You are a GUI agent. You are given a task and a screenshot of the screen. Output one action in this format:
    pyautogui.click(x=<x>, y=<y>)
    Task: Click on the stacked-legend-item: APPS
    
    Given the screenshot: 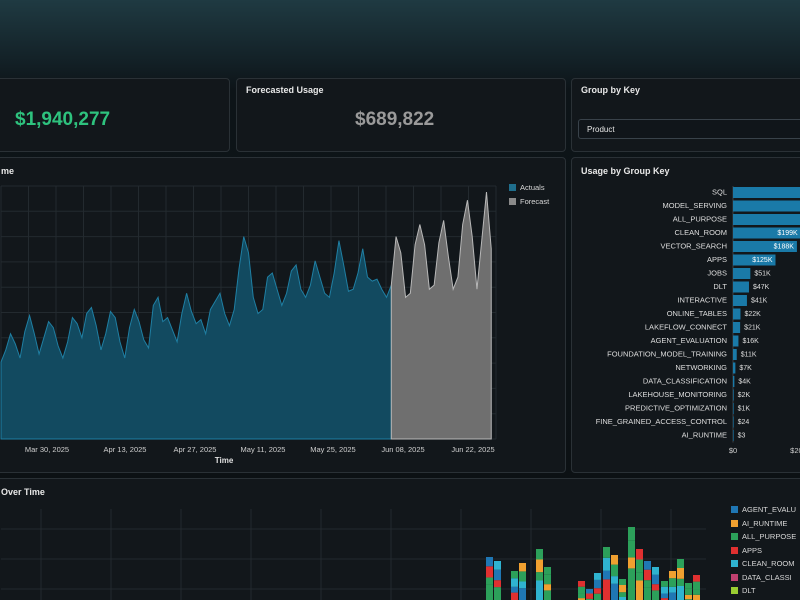 What is the action you would take?
    pyautogui.click(x=746, y=550)
    